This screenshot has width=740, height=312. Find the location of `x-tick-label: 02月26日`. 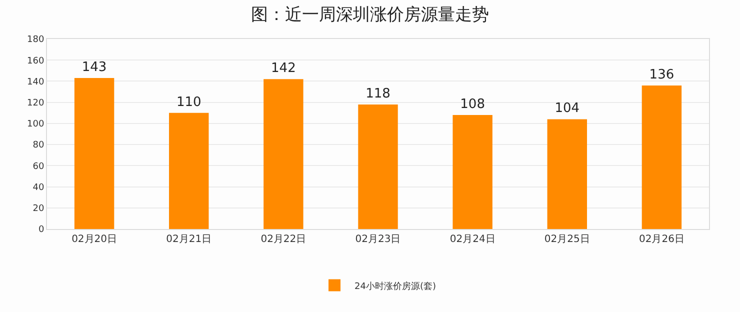

x-tick-label: 02月26日 is located at coordinates (661, 239).